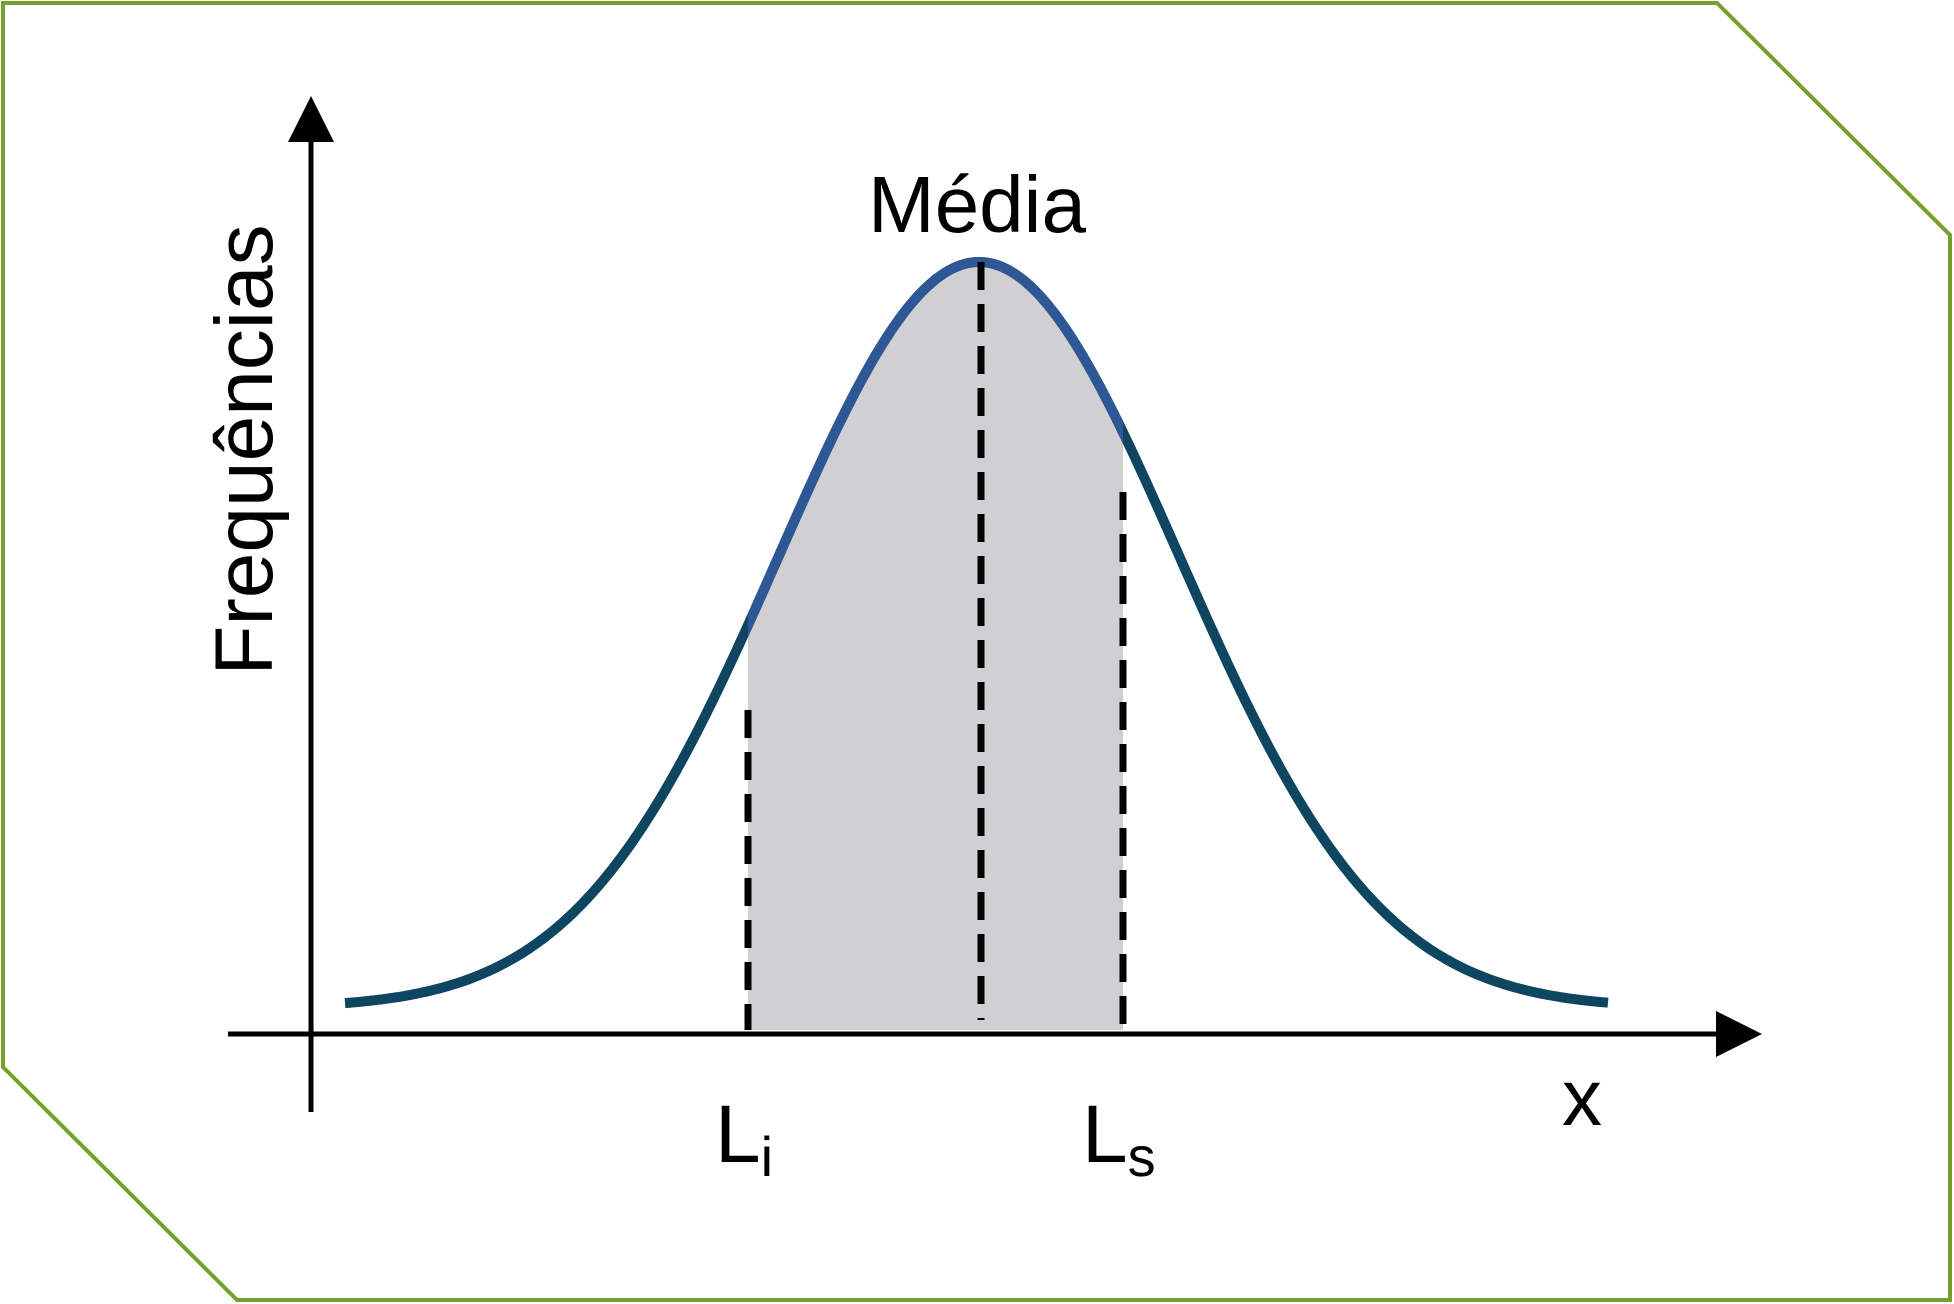 The width and height of the screenshot is (1954, 1304). I want to click on upper-limit-letter: L, so click(1105, 1134).